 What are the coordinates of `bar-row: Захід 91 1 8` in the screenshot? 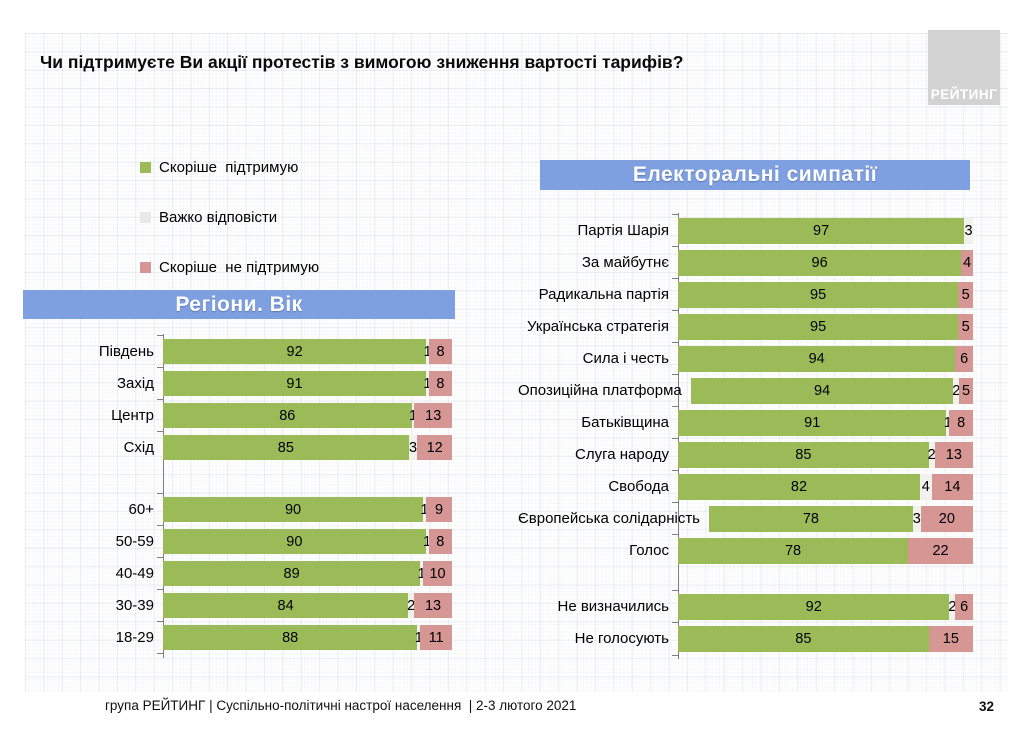 It's located at (237, 381).